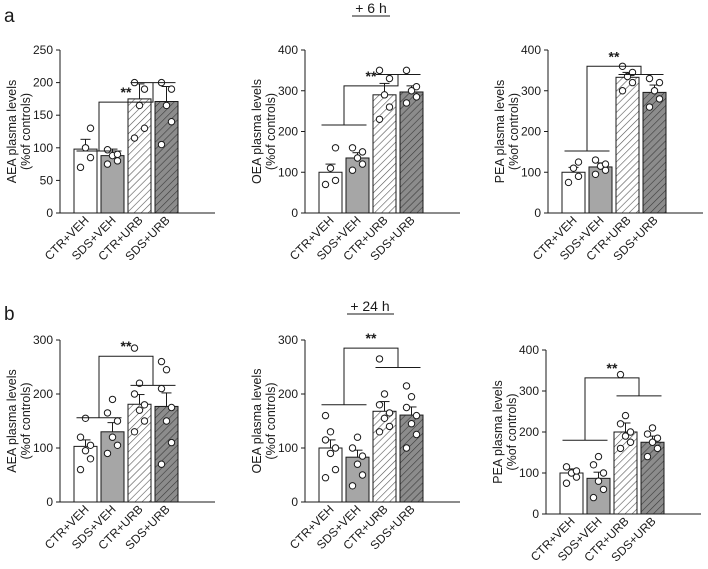  Describe the element at coordinates (371, 8) in the screenshot. I see `timepoint-label-6h: + 6 h` at that location.